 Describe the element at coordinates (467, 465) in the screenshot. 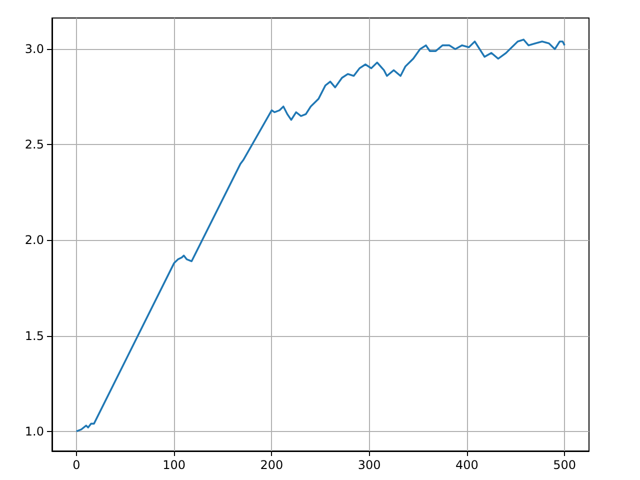

I see `x-tick-label: 400` at that location.